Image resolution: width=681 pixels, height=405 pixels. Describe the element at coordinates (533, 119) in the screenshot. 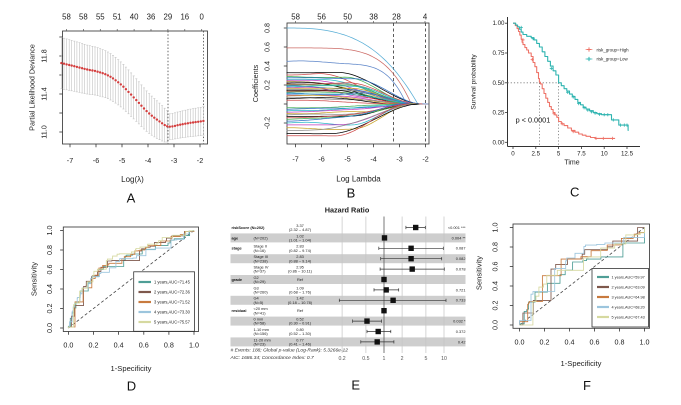

I see `svg-text: p < 0.0001` at that location.